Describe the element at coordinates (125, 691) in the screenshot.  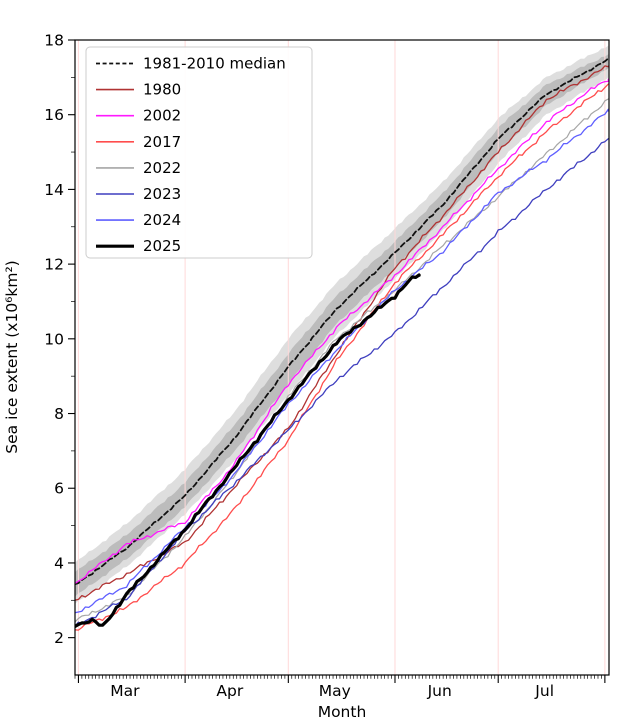
I see `x-tick-label-mar: Mar` at that location.